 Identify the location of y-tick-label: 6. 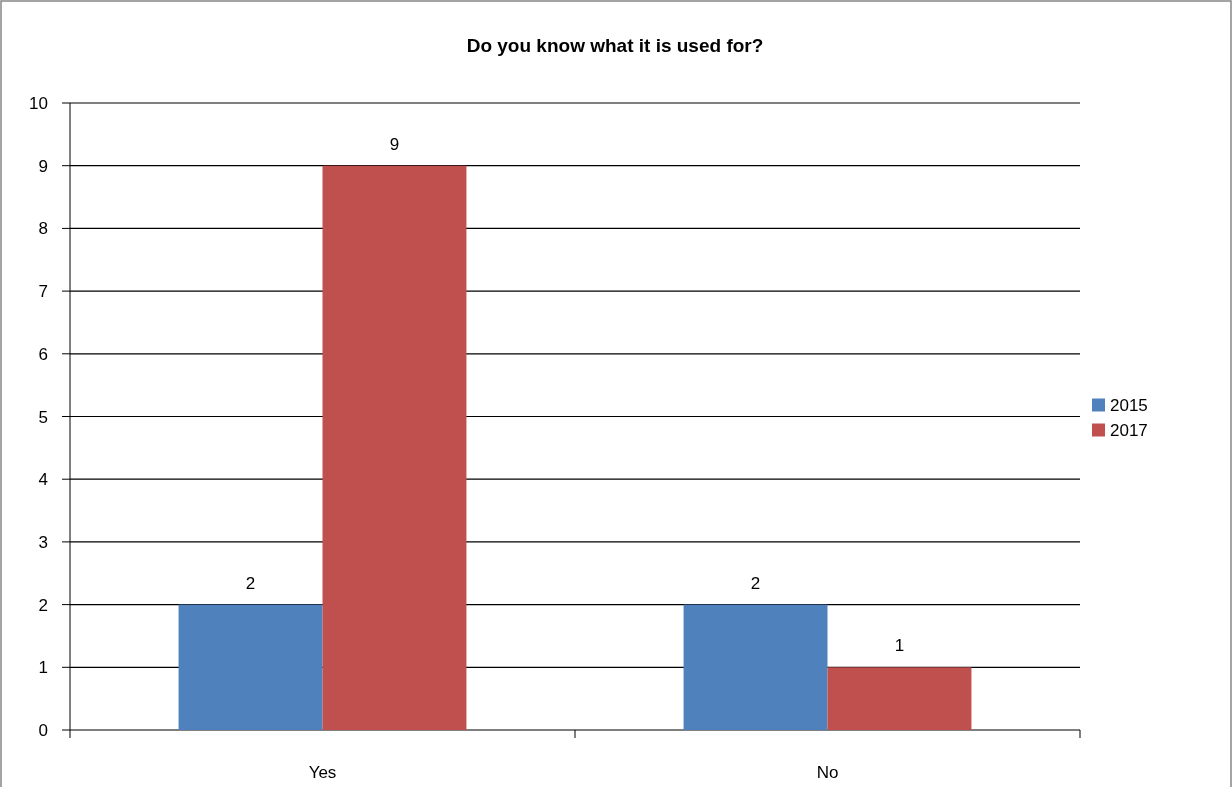
(43, 354).